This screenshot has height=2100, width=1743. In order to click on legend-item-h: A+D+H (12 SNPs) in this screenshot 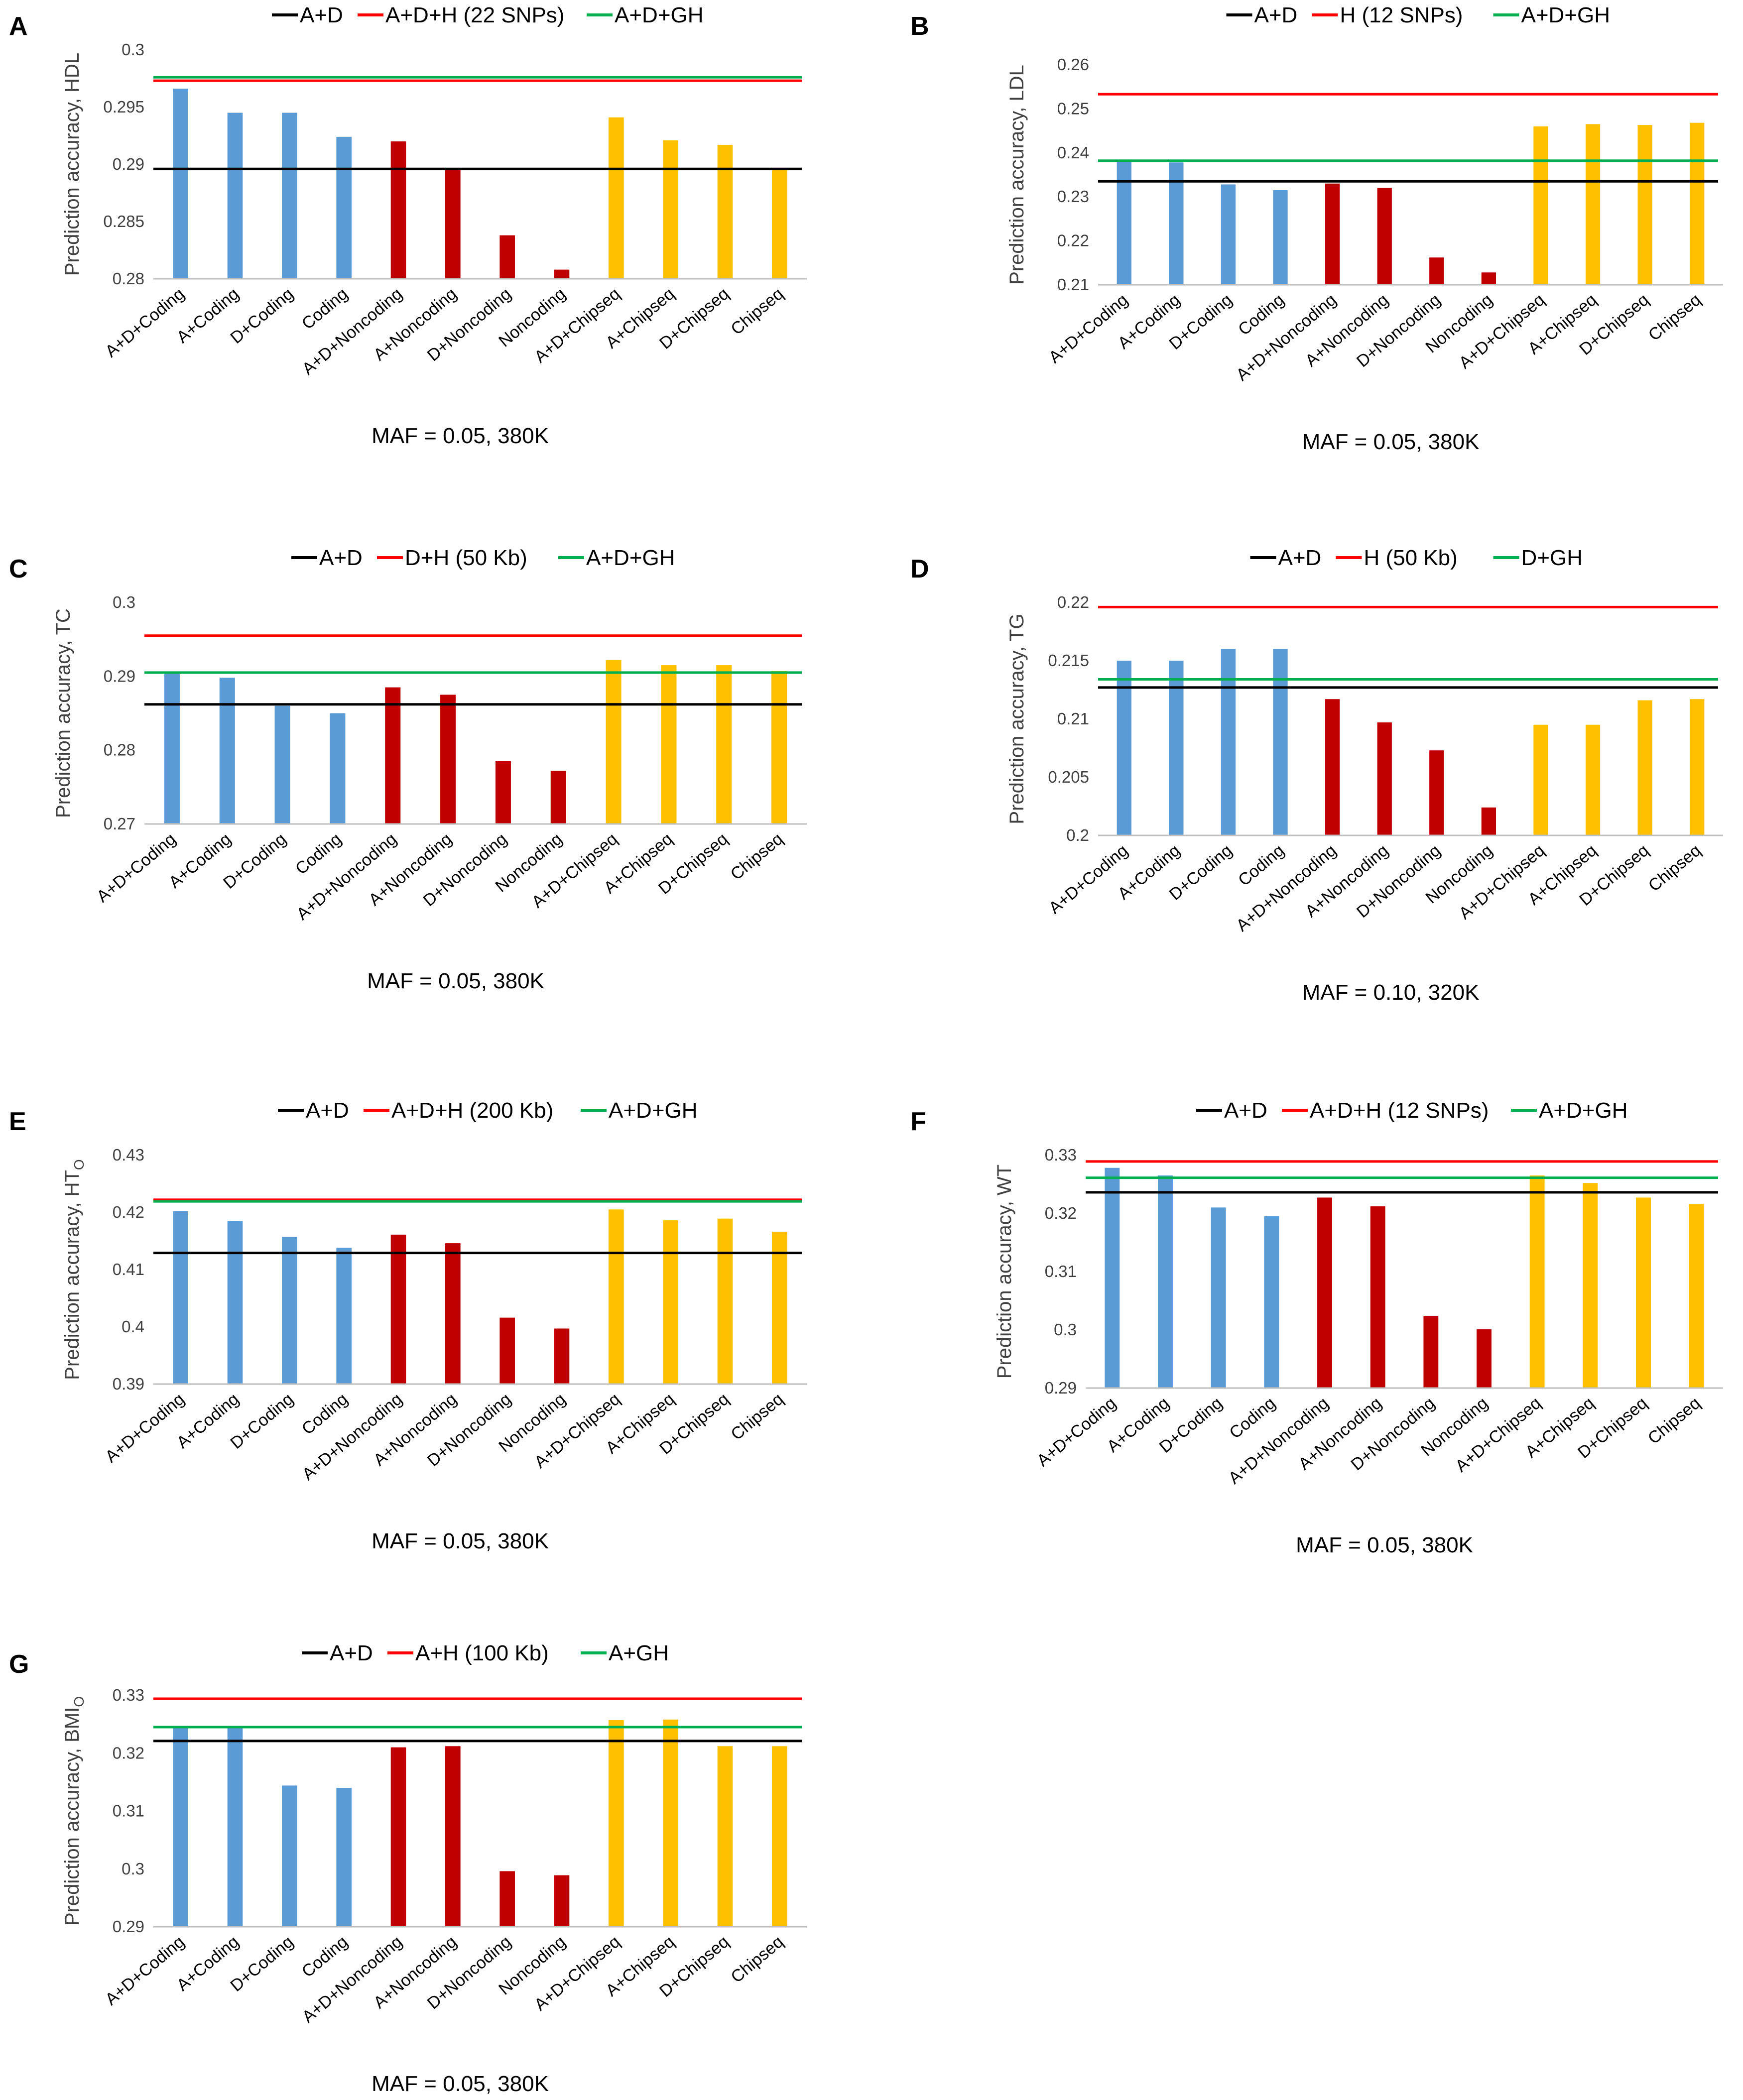, I will do `click(1385, 1110)`.